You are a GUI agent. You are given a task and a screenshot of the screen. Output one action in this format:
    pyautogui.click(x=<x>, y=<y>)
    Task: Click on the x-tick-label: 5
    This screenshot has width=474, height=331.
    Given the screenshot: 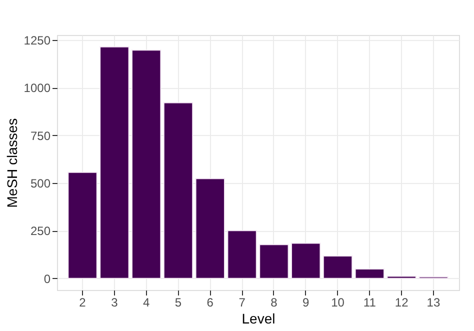 What is the action you would take?
    pyautogui.click(x=178, y=303)
    